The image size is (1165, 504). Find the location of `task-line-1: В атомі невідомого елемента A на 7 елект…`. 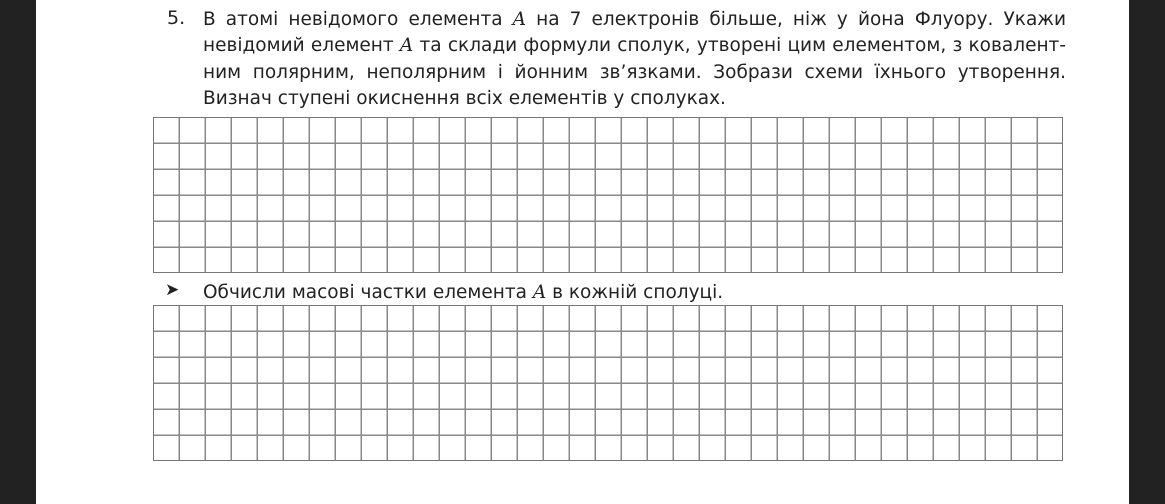

task-line-1: В атомі невідомого елемента A на 7 елект… is located at coordinates (634, 19).